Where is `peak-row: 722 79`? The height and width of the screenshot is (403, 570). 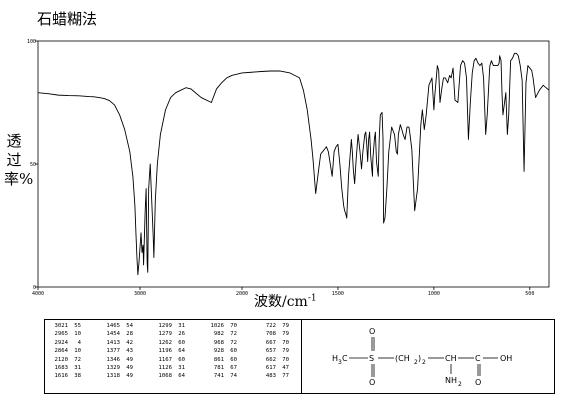 peak-row: 722 79 is located at coordinates (273, 326).